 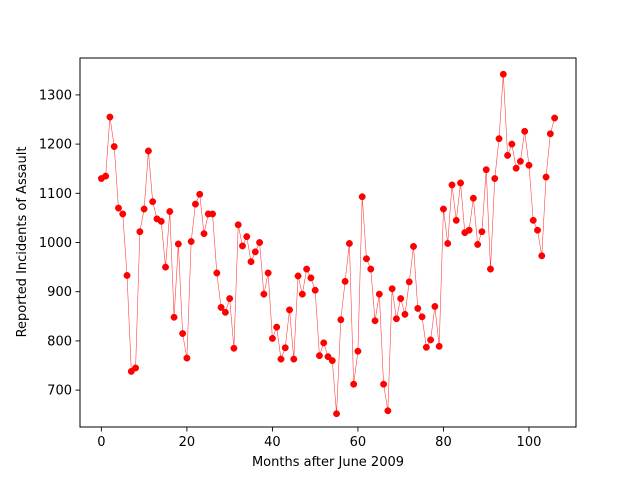 I want to click on x-tick-label: 0, so click(x=101, y=442).